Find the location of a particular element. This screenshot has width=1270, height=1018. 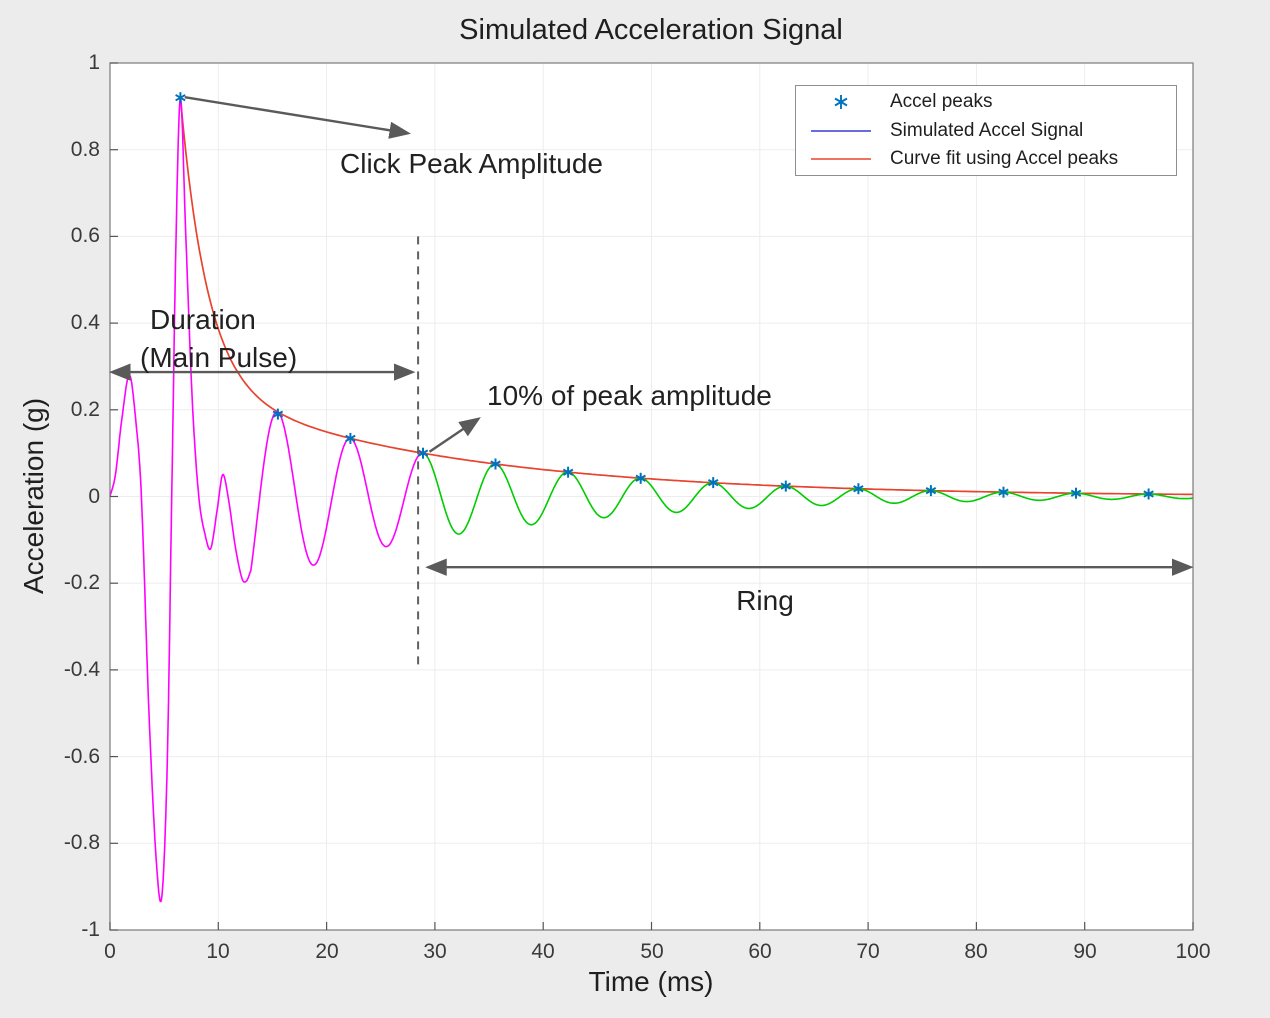

legend-item-simulated-signal: Simulated Accel Signal is located at coordinates (991, 131).